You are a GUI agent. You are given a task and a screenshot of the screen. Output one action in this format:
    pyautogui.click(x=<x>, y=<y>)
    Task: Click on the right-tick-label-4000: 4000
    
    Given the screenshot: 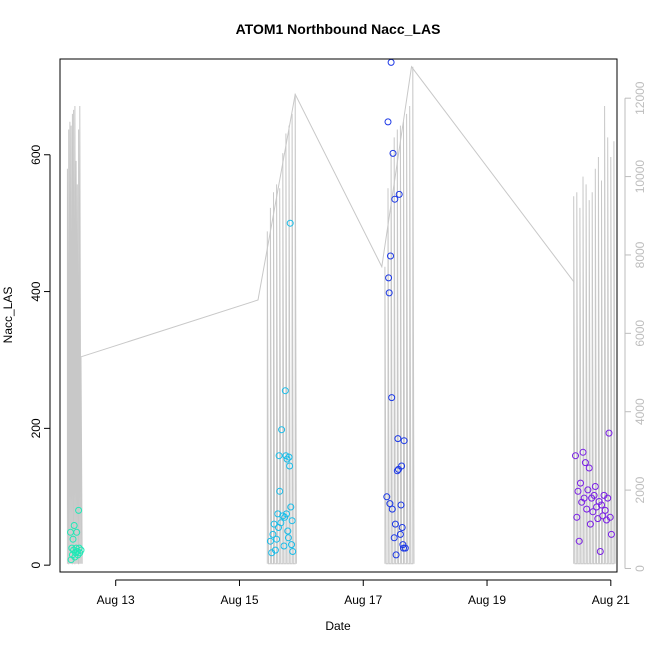 What is the action you would take?
    pyautogui.click(x=640, y=411)
    